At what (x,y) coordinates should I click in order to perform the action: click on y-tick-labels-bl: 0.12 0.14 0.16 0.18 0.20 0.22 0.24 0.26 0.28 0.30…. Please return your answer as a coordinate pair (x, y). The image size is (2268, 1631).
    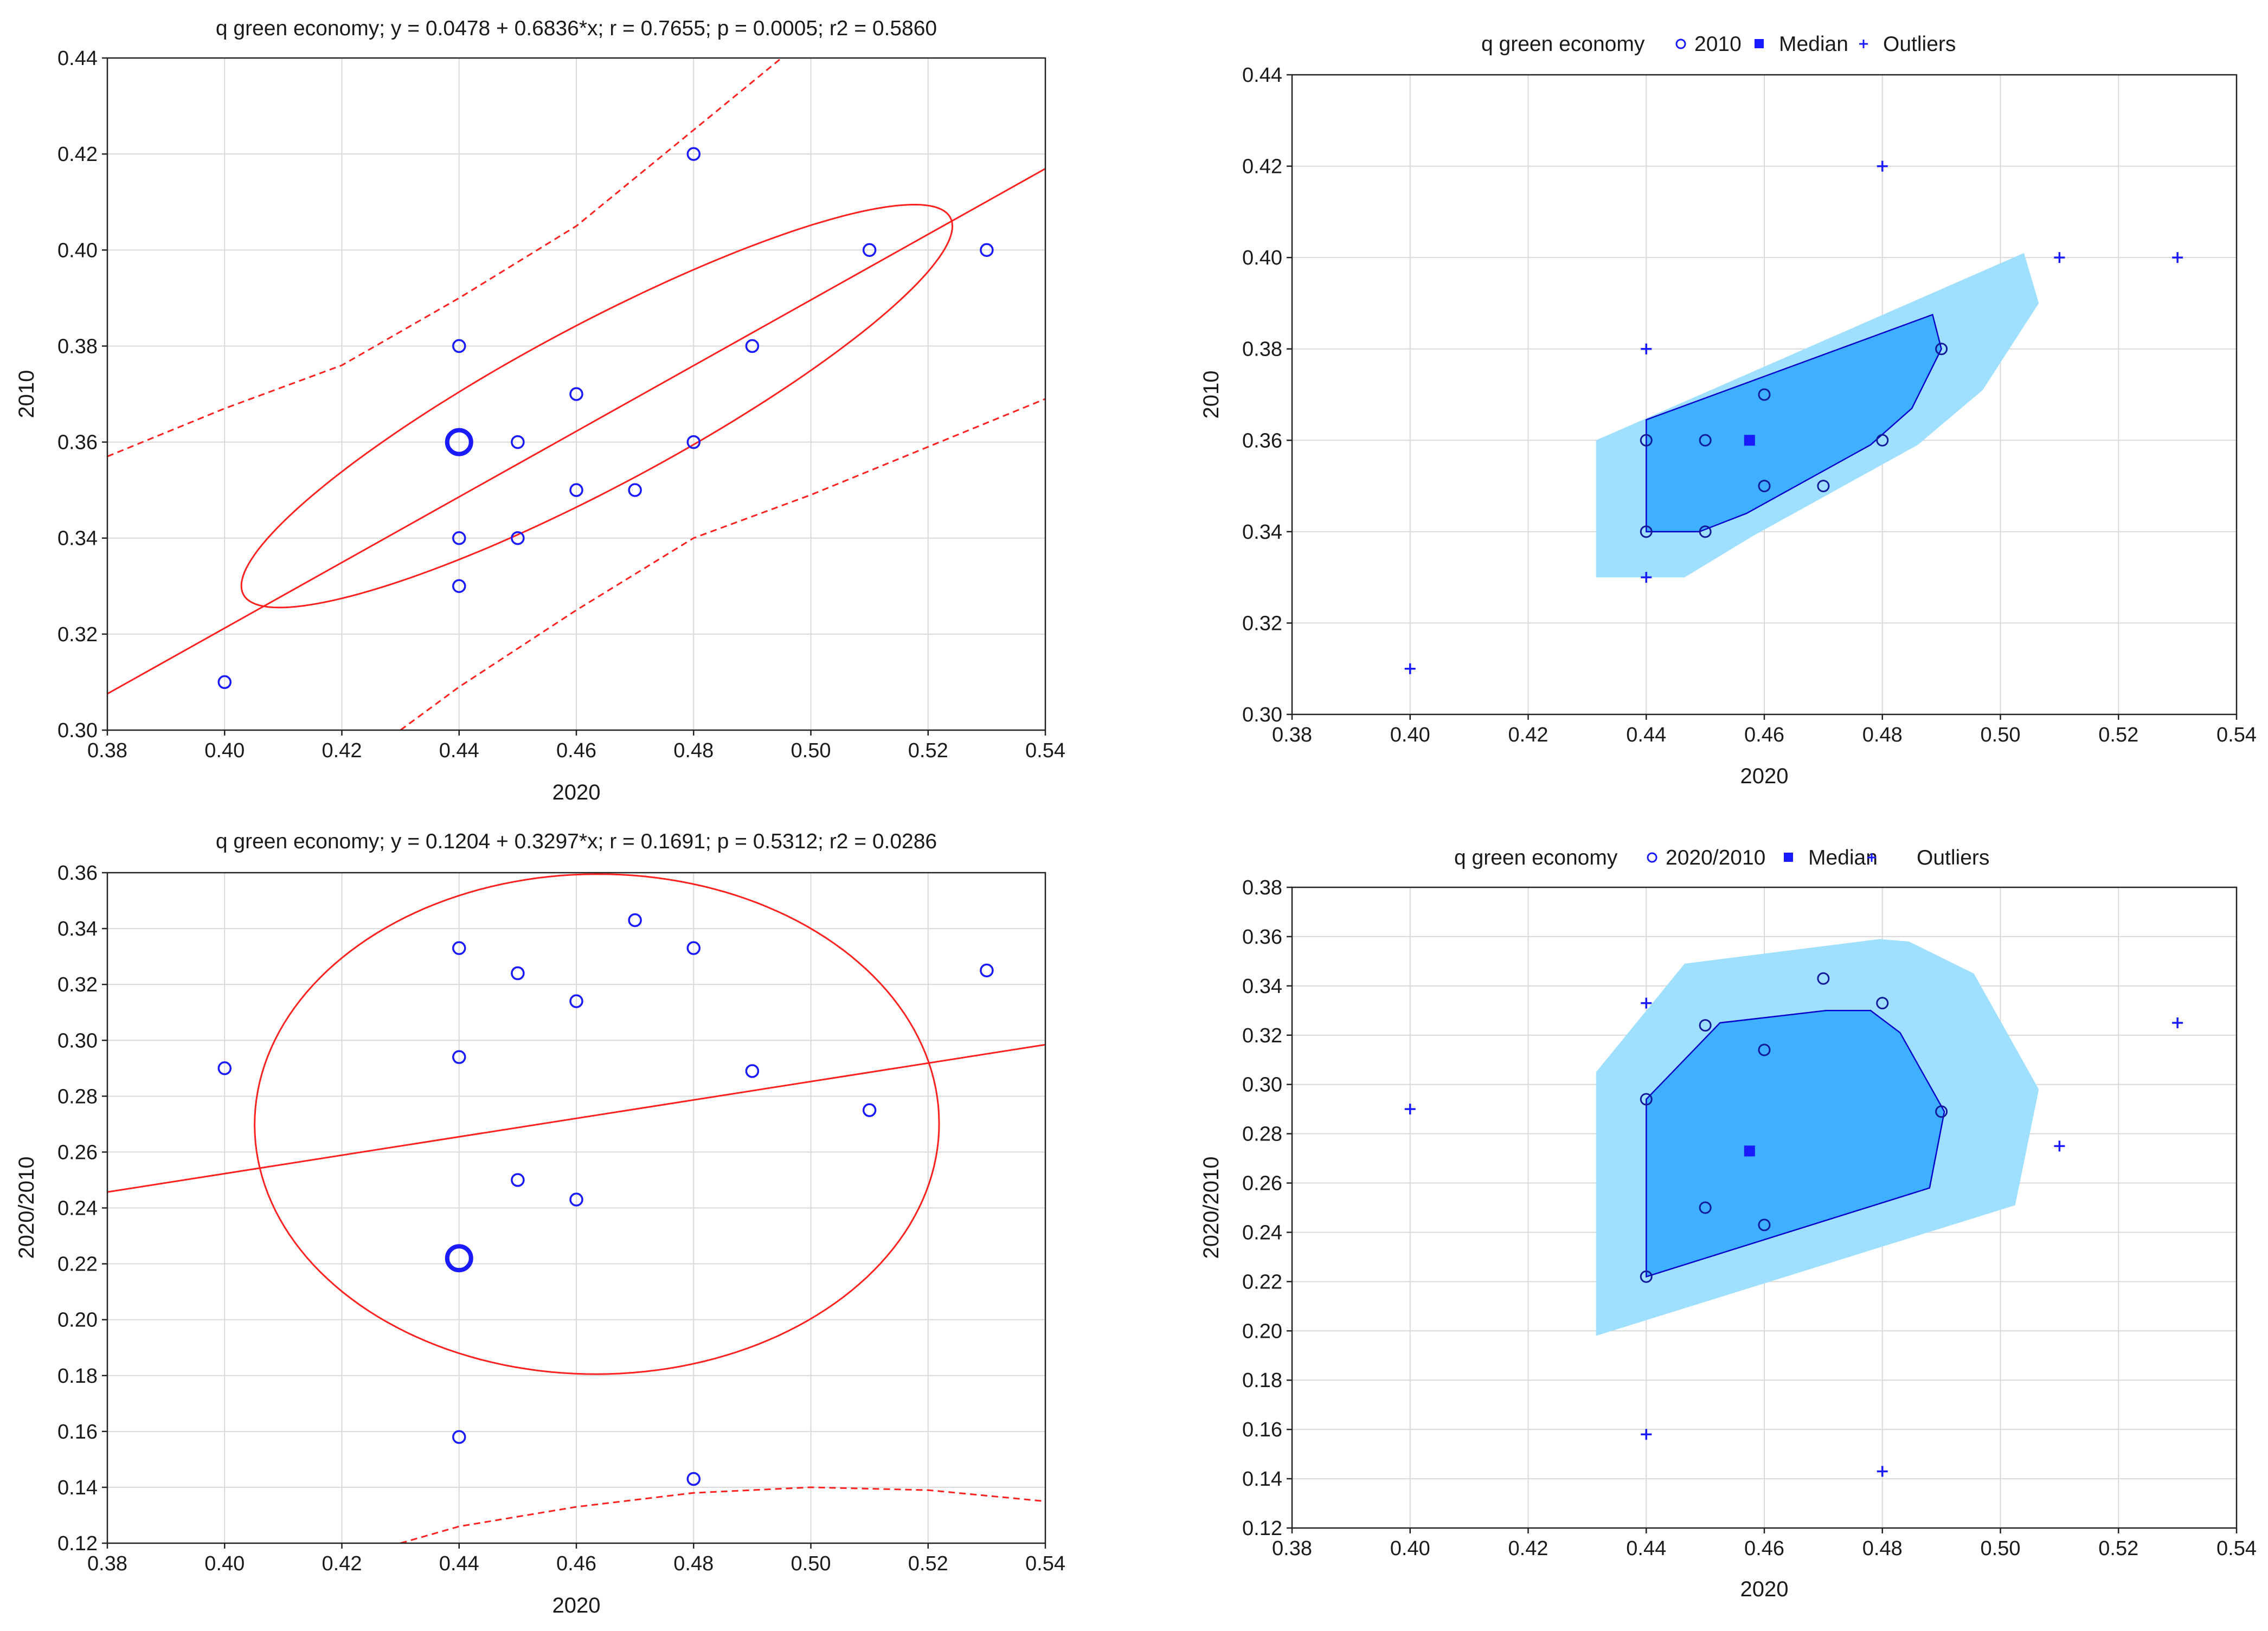
    Looking at the image, I should click on (77, 1208).